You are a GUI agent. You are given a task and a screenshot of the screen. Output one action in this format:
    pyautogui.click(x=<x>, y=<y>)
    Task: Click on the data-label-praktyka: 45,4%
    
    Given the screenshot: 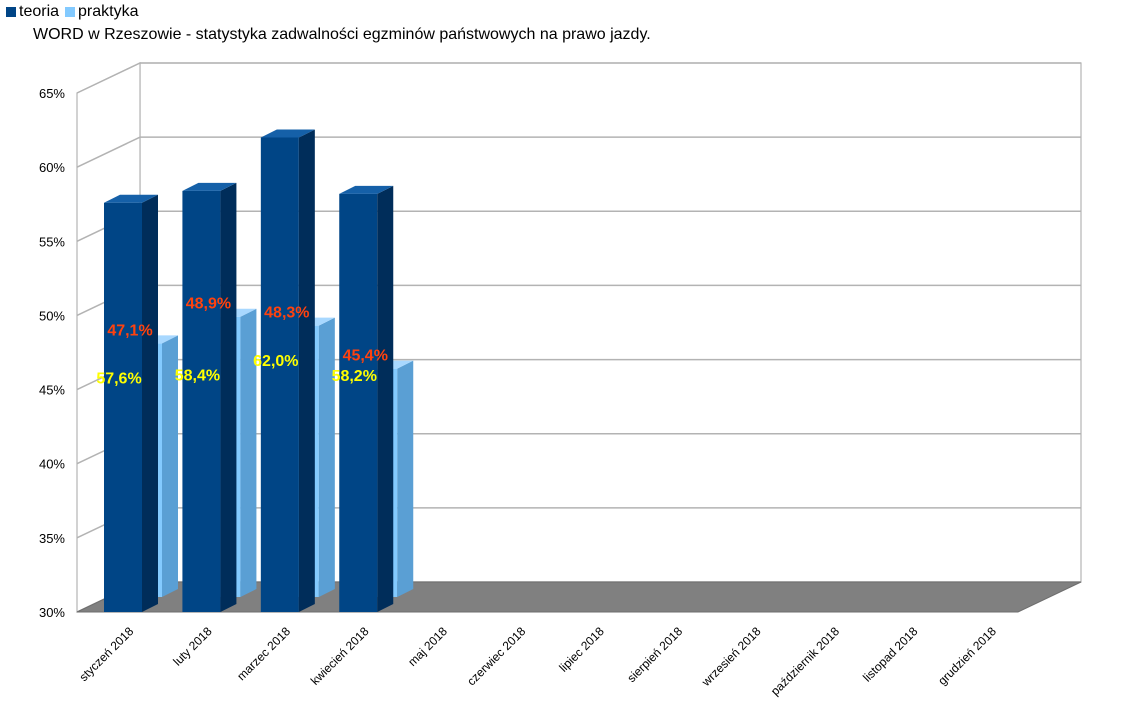 What is the action you would take?
    pyautogui.click(x=365, y=356)
    